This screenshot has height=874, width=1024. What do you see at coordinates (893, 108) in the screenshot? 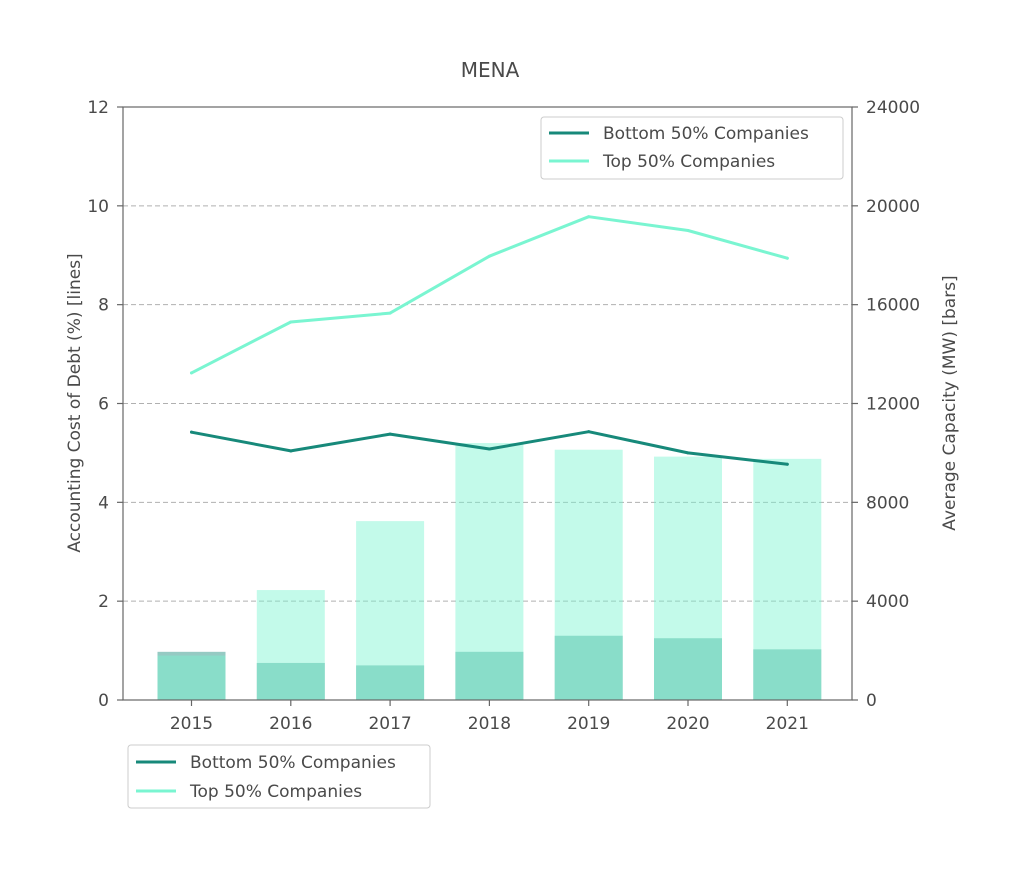
I see `y-right-tick-label-24000: 24000` at bounding box center [893, 108].